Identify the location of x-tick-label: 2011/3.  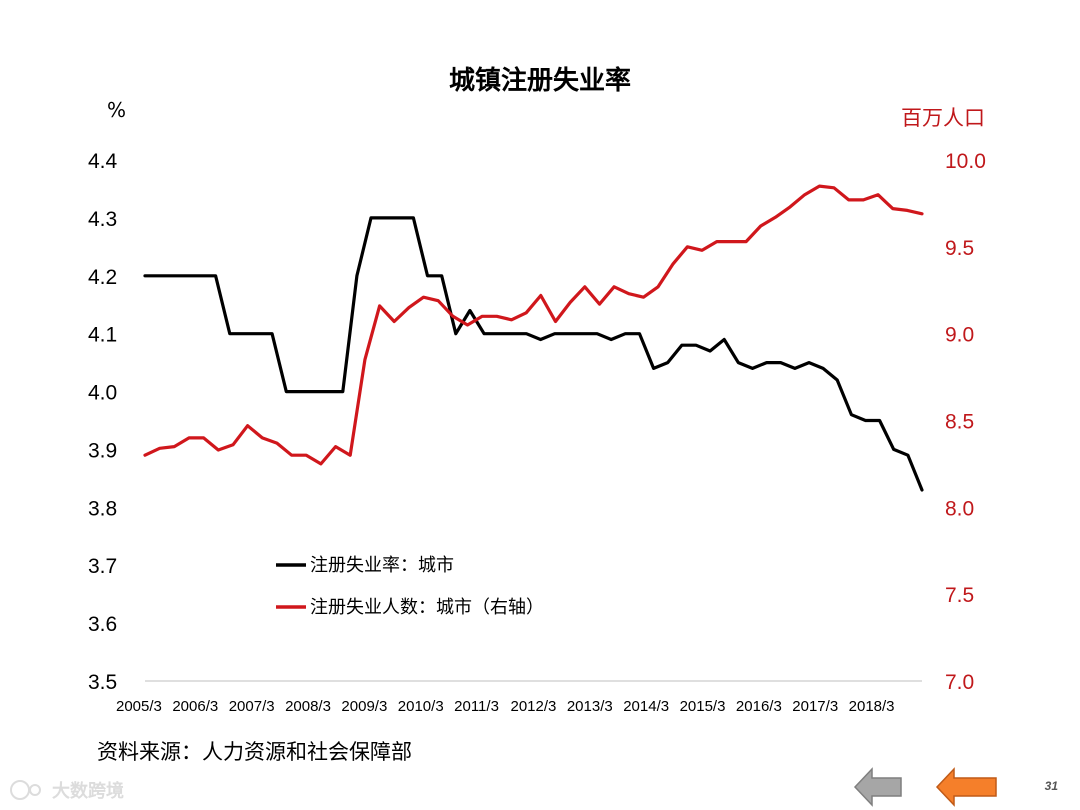
(476, 706).